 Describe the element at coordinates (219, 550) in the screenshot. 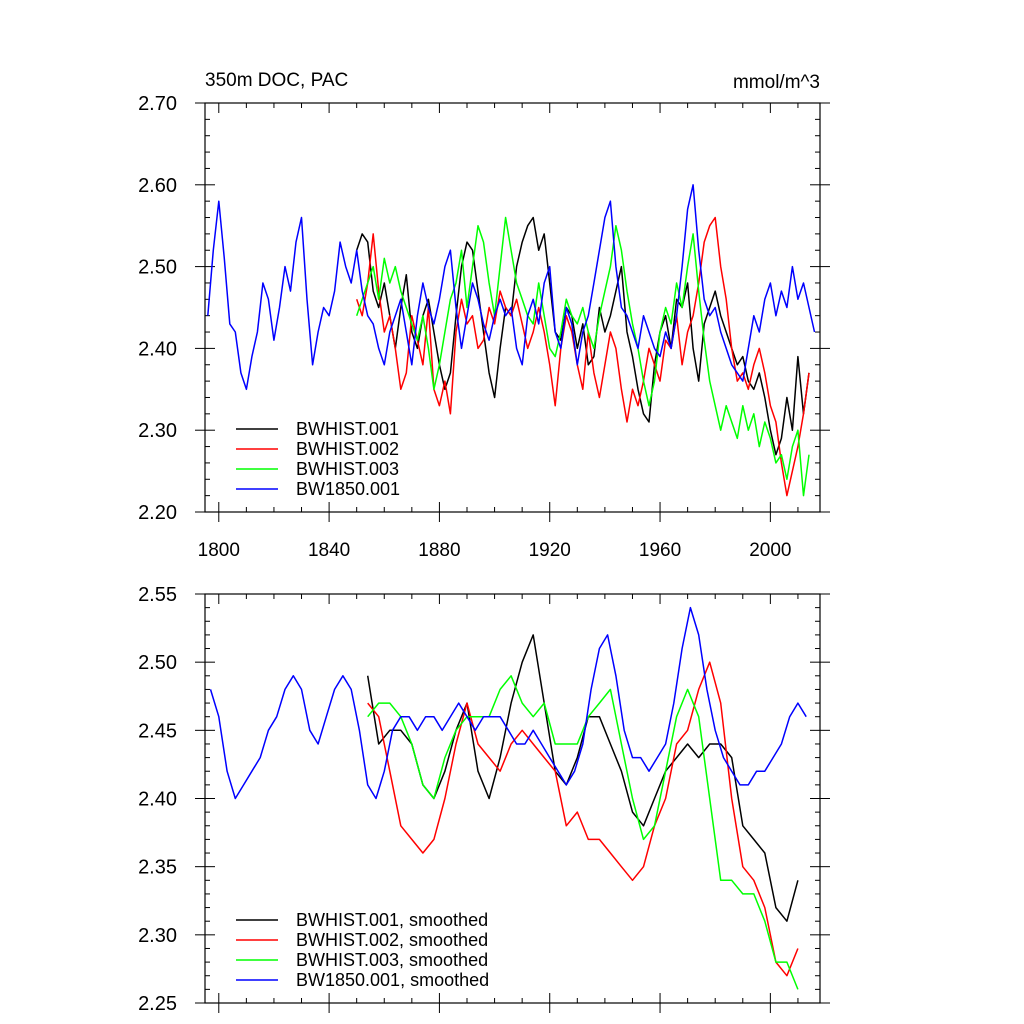

I see `top-x-tick-label: 1800` at that location.